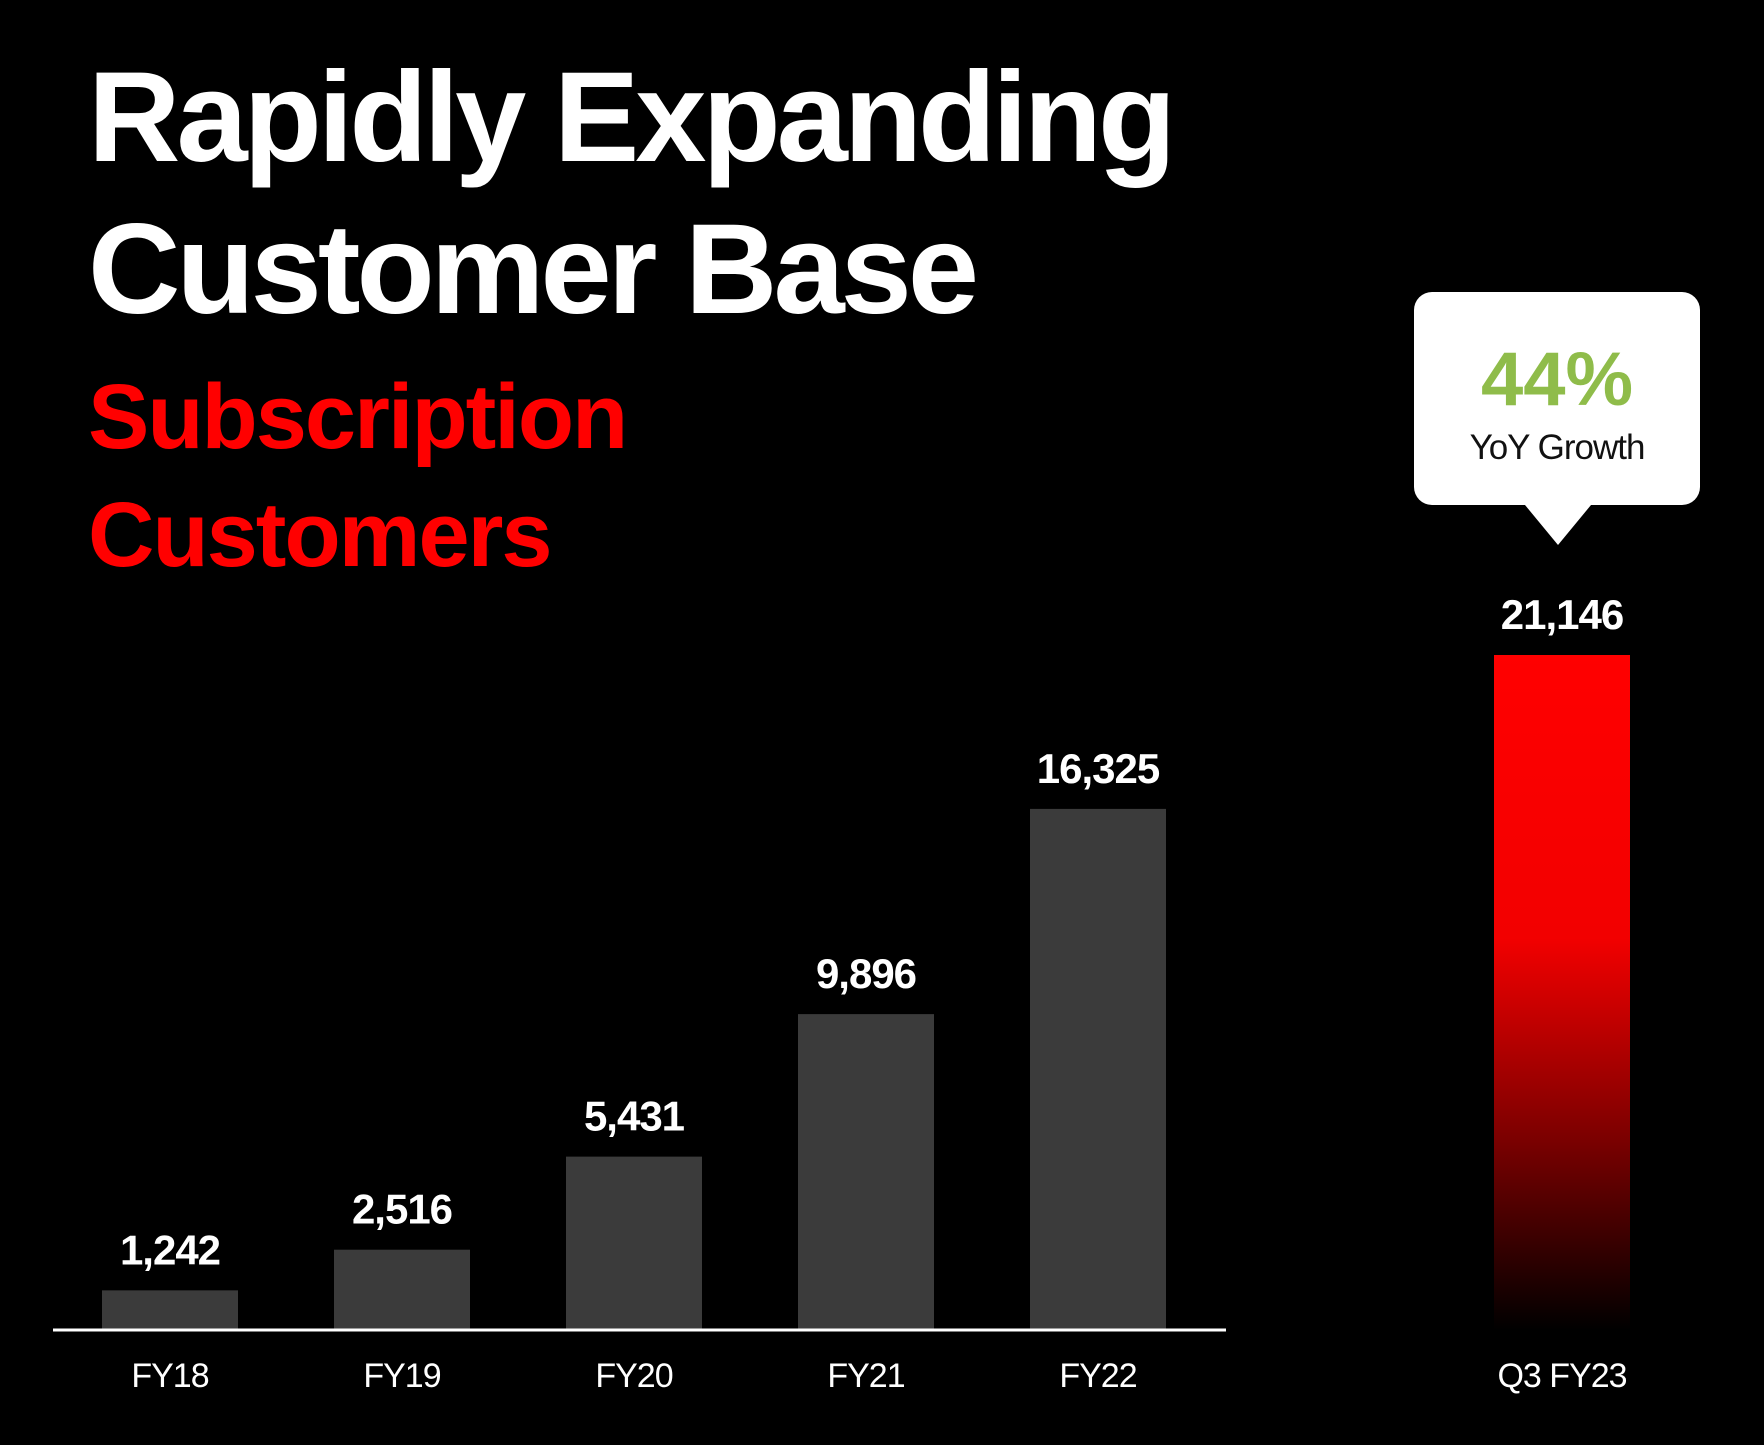 The image size is (1764, 1445). I want to click on x-tick-label: FY18, so click(169, 1376).